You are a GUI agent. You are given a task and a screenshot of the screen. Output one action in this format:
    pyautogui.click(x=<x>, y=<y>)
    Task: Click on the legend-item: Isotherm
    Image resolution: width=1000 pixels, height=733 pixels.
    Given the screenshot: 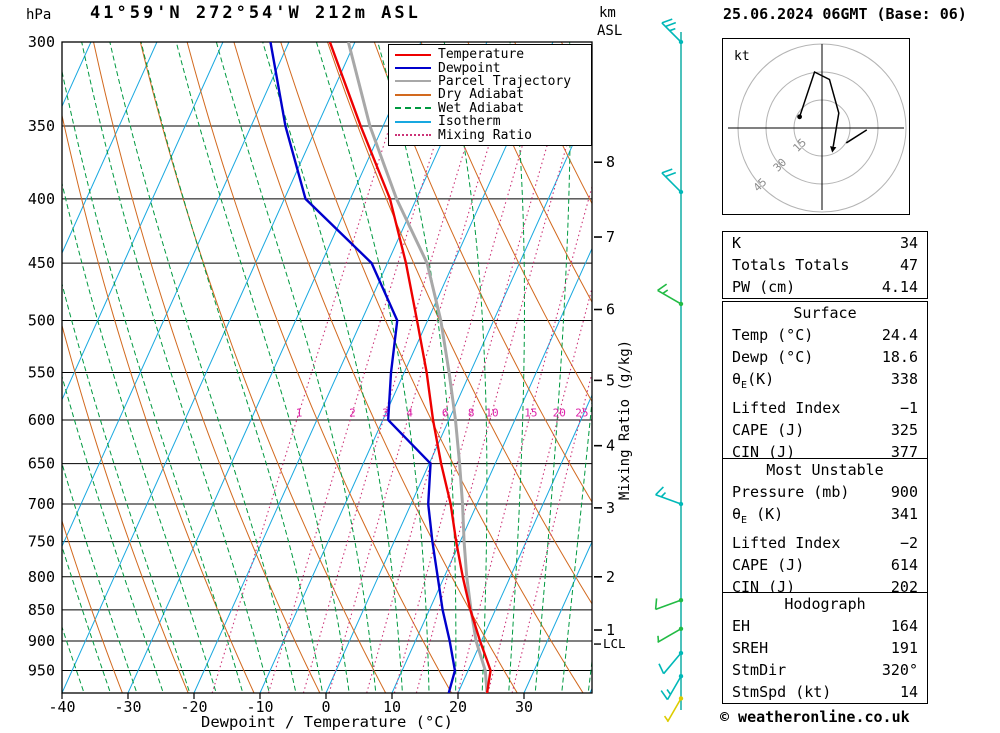 What is the action you would take?
    pyautogui.click(x=492, y=121)
    